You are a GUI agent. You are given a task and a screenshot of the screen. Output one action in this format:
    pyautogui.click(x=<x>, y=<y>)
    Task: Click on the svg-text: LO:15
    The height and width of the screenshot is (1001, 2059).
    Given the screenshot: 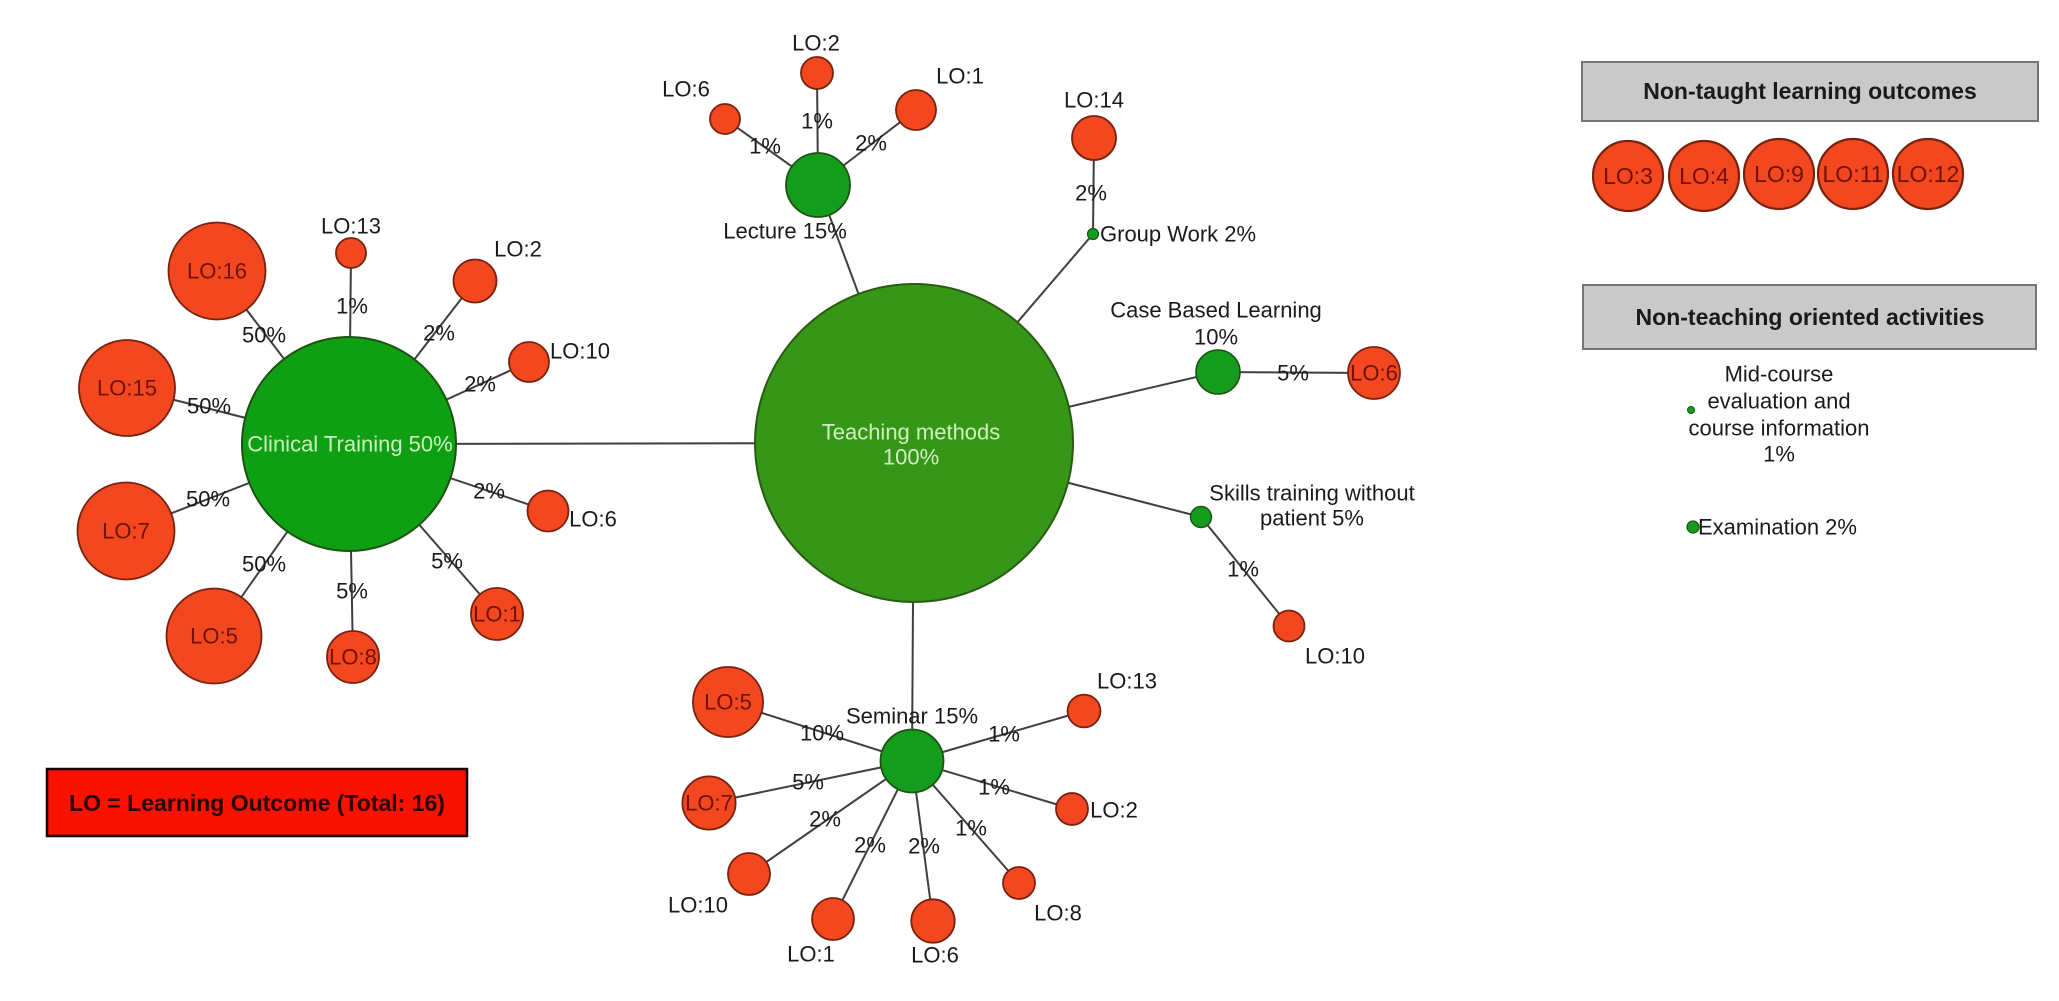 What is the action you would take?
    pyautogui.click(x=127, y=388)
    